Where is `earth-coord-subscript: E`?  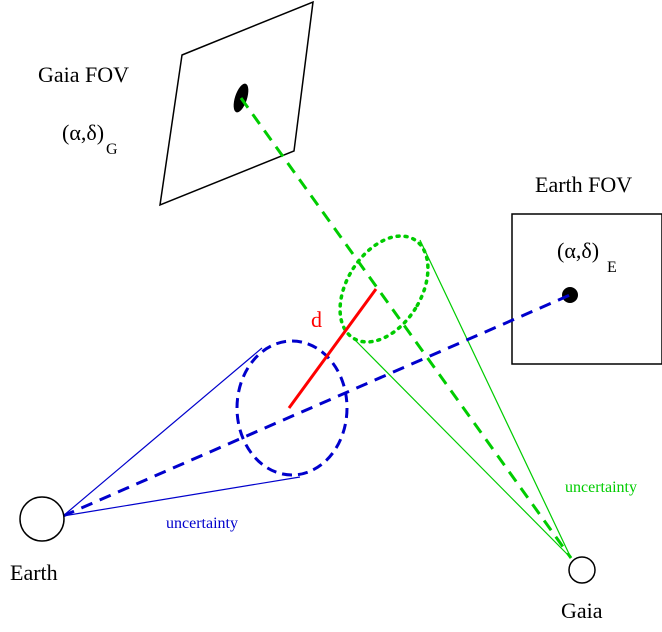
earth-coord-subscript: E is located at coordinates (612, 267).